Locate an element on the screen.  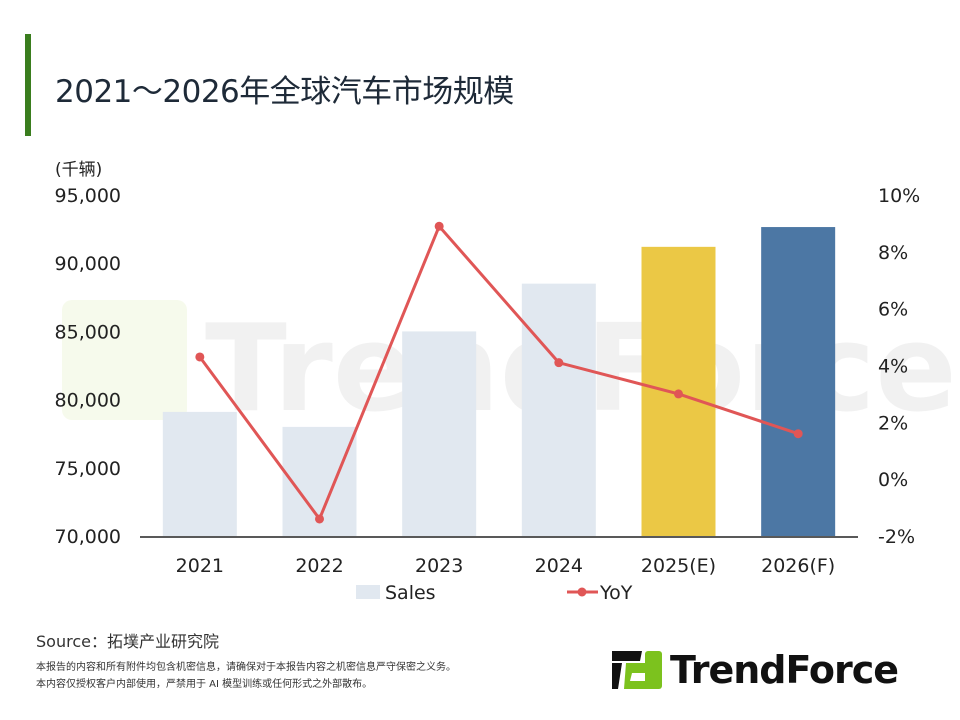
yoy-point-2026(F) is located at coordinates (798, 434).